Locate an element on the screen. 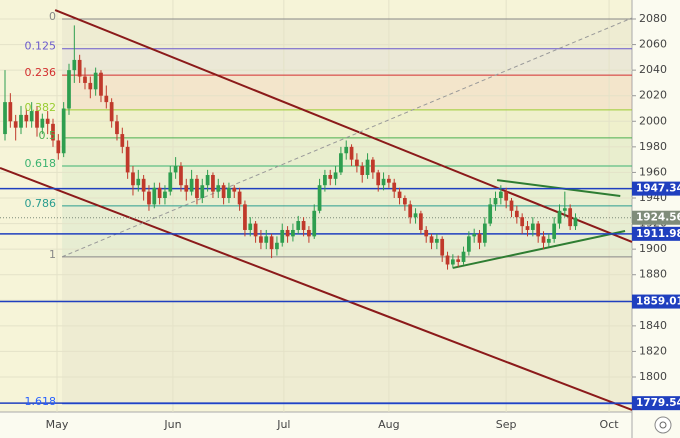 The image size is (680, 438). settings-icon-ring is located at coordinates (663, 425).